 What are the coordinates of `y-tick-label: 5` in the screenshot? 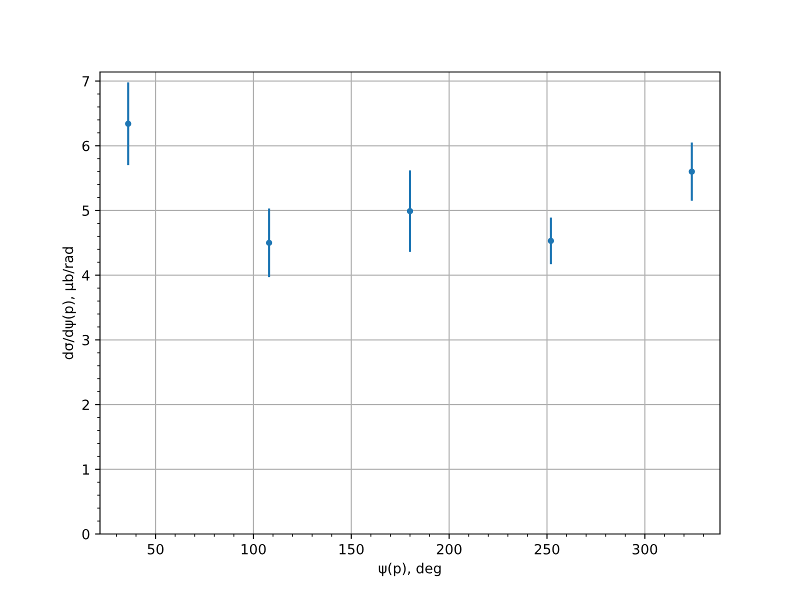 It's located at (86, 211).